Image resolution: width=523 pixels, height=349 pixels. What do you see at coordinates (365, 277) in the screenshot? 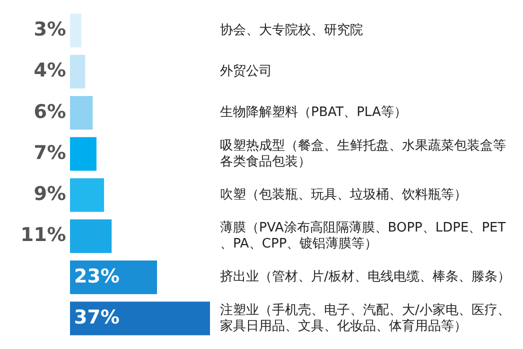
I see `y-tick-label: 挤出业（管材、片/板材、电线电缆、棒条、滕条）` at bounding box center [365, 277].